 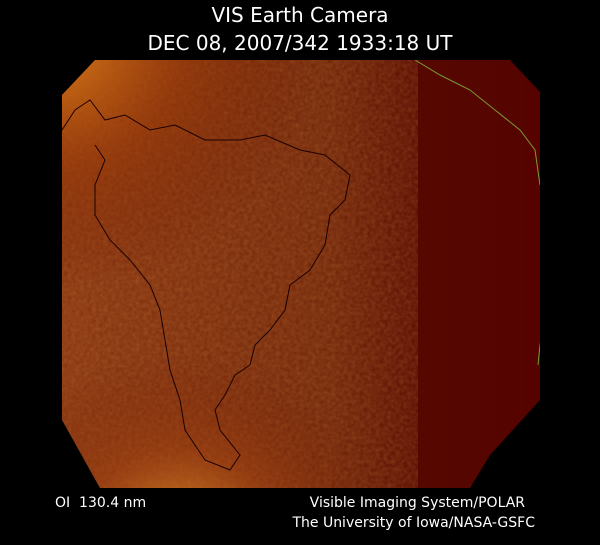 I want to click on title: VIS Earth Camera, so click(x=299, y=15).